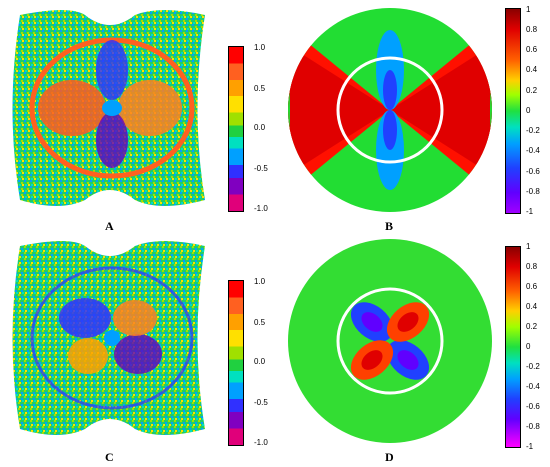  I want to click on panel-b-tick: -0.4, so click(533, 150).